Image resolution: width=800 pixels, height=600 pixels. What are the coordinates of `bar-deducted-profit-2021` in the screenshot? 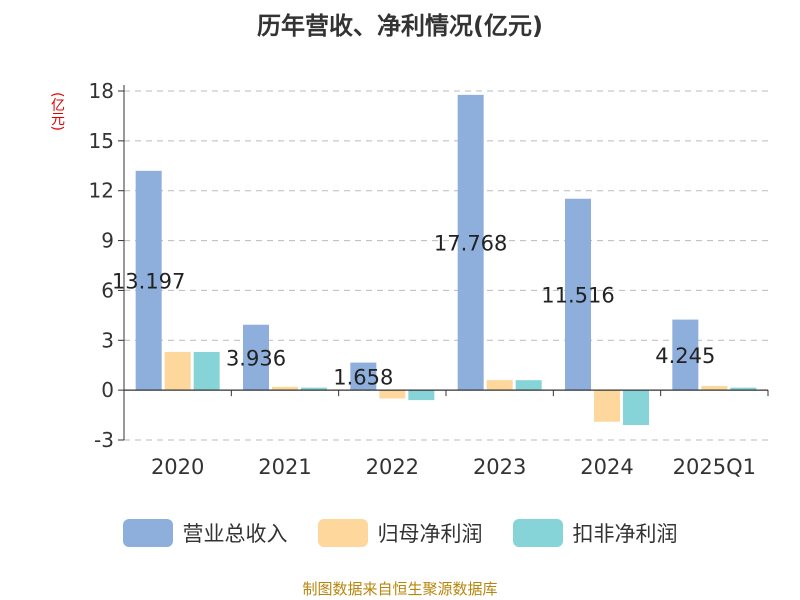 It's located at (314, 389).